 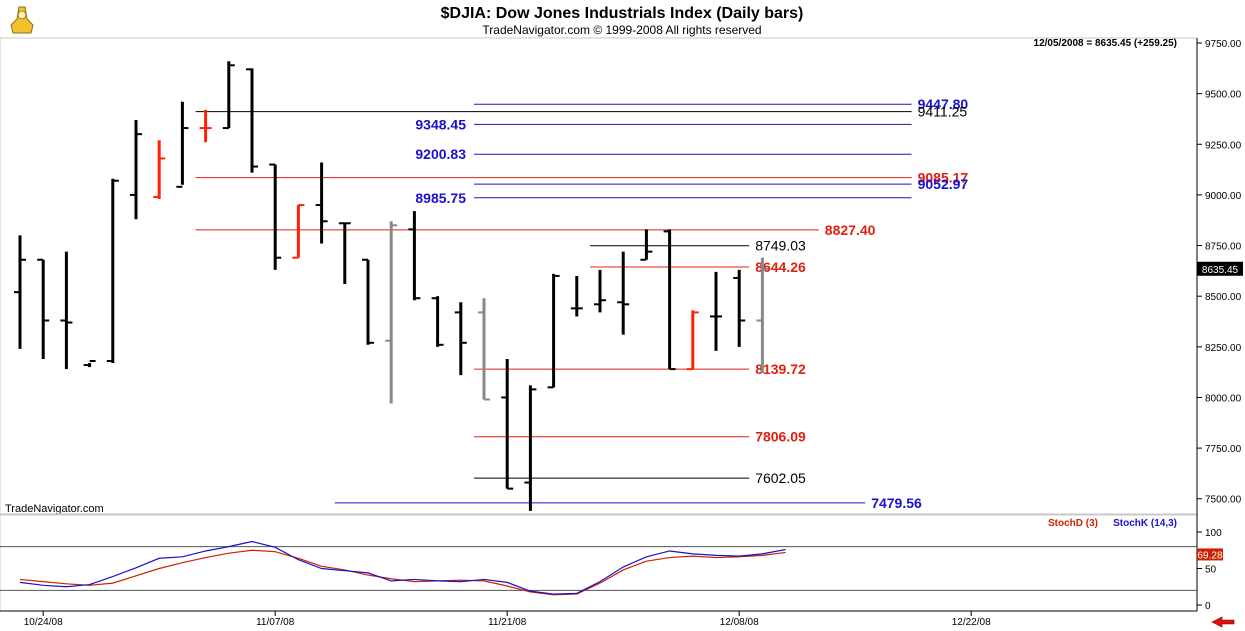 What do you see at coordinates (896, 503) in the screenshot?
I see `level-label: 7479.56` at bounding box center [896, 503].